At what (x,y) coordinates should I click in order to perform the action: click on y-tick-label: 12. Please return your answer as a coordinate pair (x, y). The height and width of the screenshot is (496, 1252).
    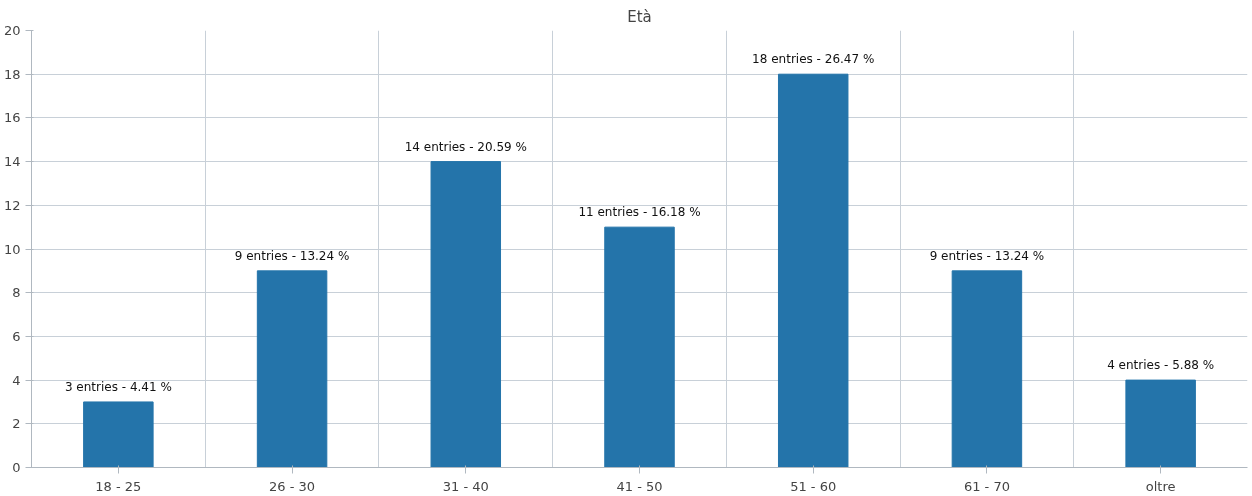
    Looking at the image, I should click on (12, 205).